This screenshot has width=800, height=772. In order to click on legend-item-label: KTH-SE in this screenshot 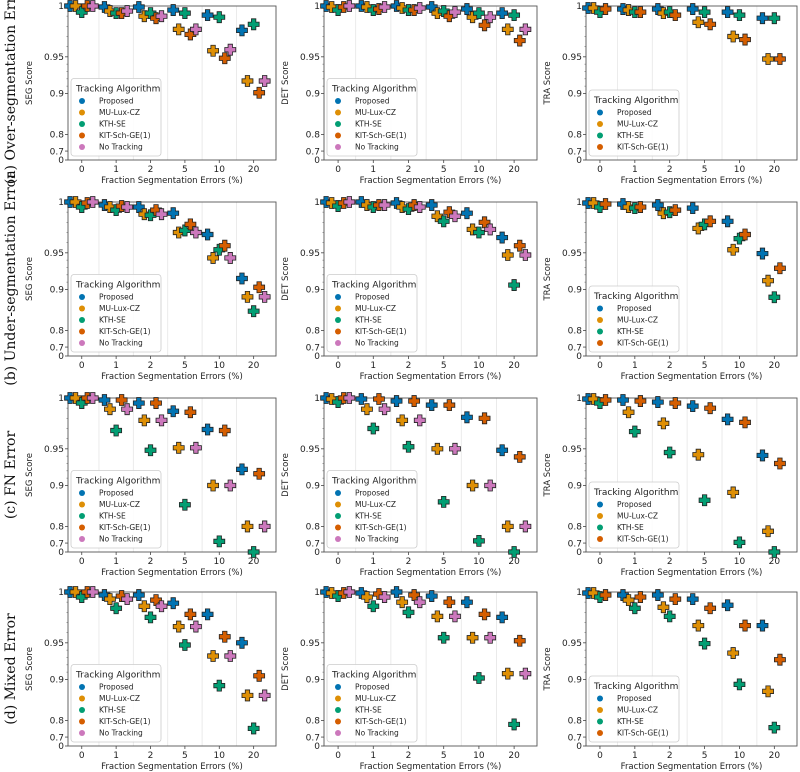, I will do `click(368, 320)`.